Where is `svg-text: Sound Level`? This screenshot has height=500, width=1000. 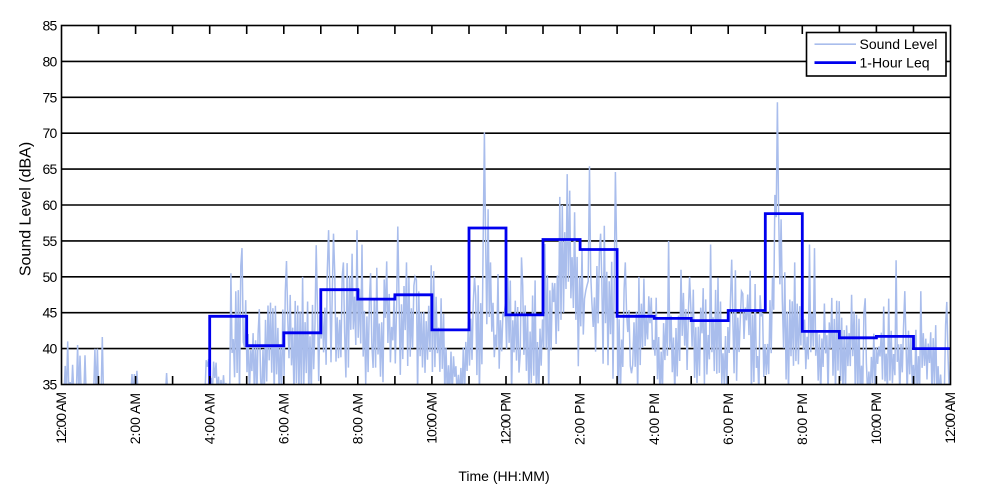 svg-text: Sound Level is located at coordinates (899, 44).